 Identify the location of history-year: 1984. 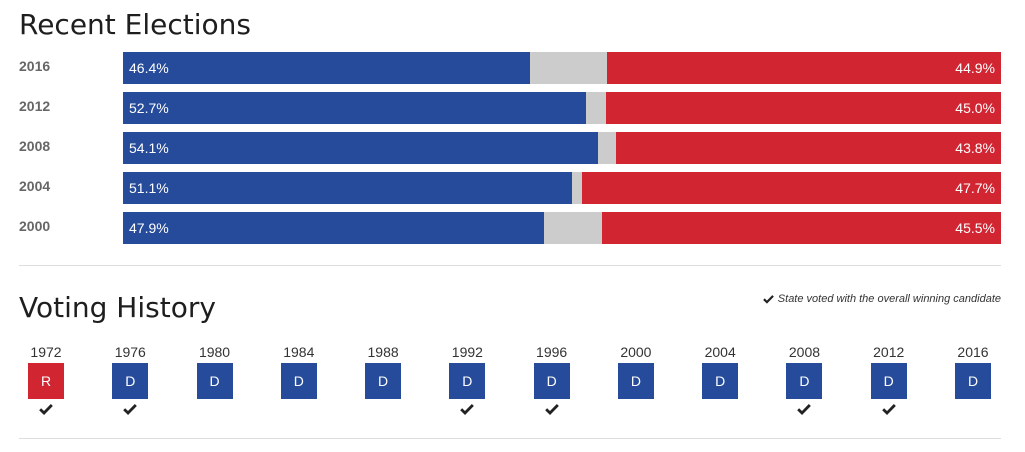
(299, 352).